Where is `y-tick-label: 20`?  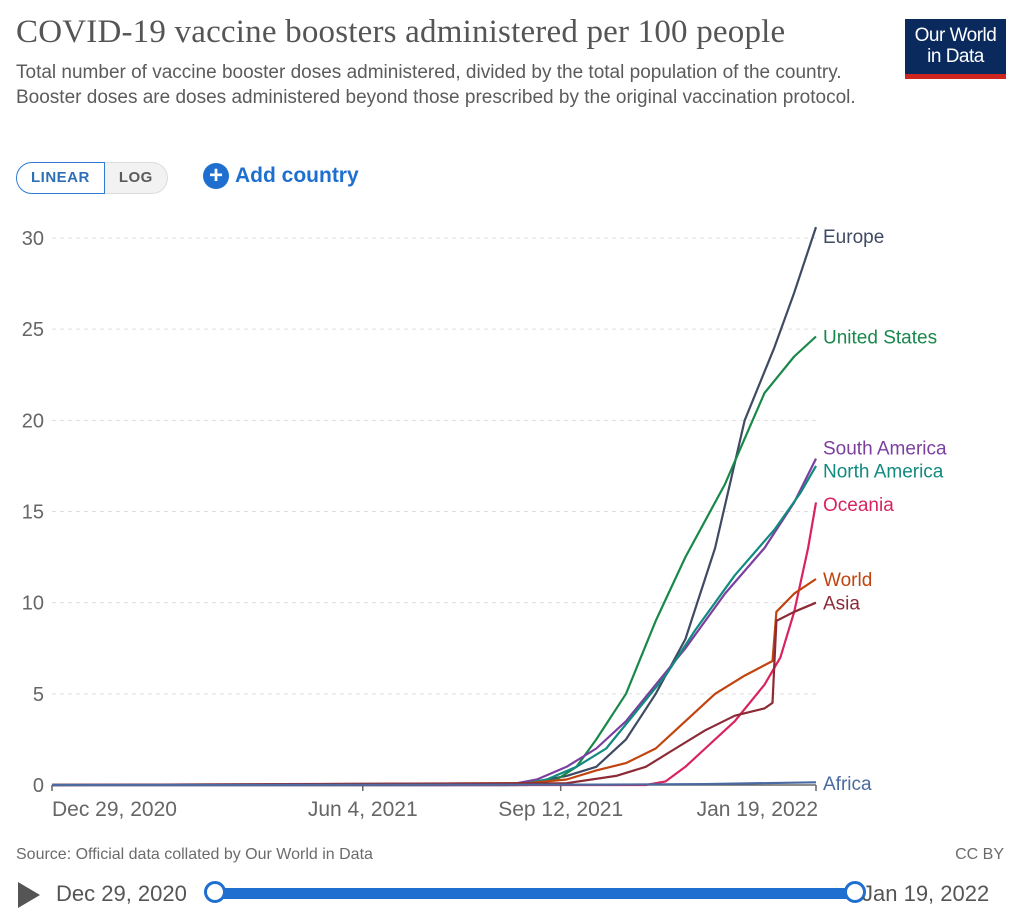
y-tick-label: 20 is located at coordinates (33, 421).